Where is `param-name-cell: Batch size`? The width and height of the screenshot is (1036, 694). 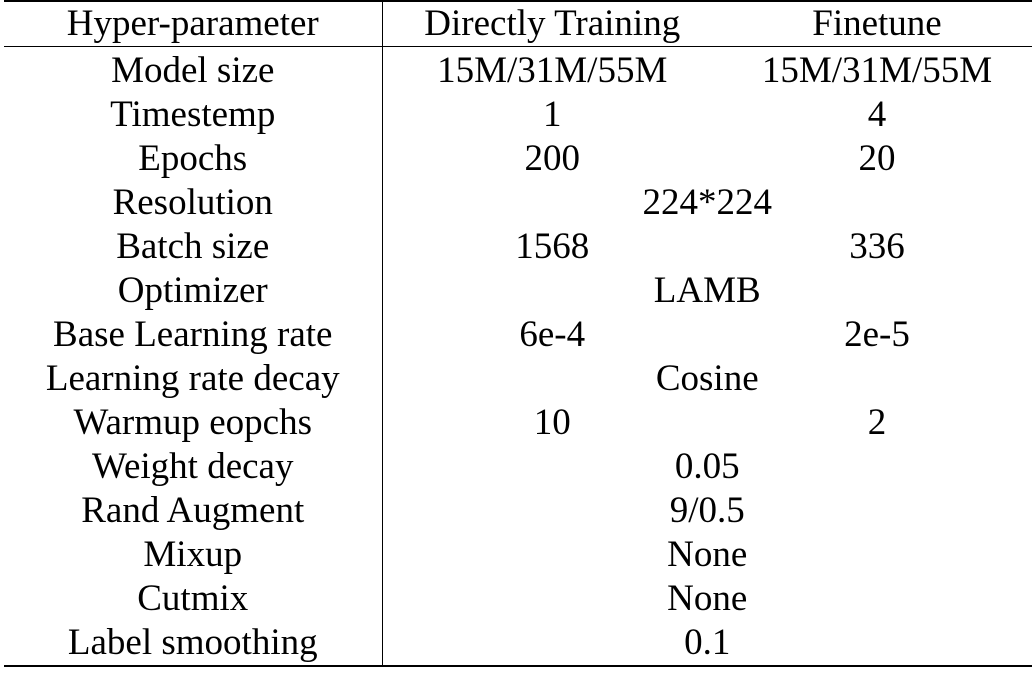 param-name-cell: Batch size is located at coordinates (193, 247).